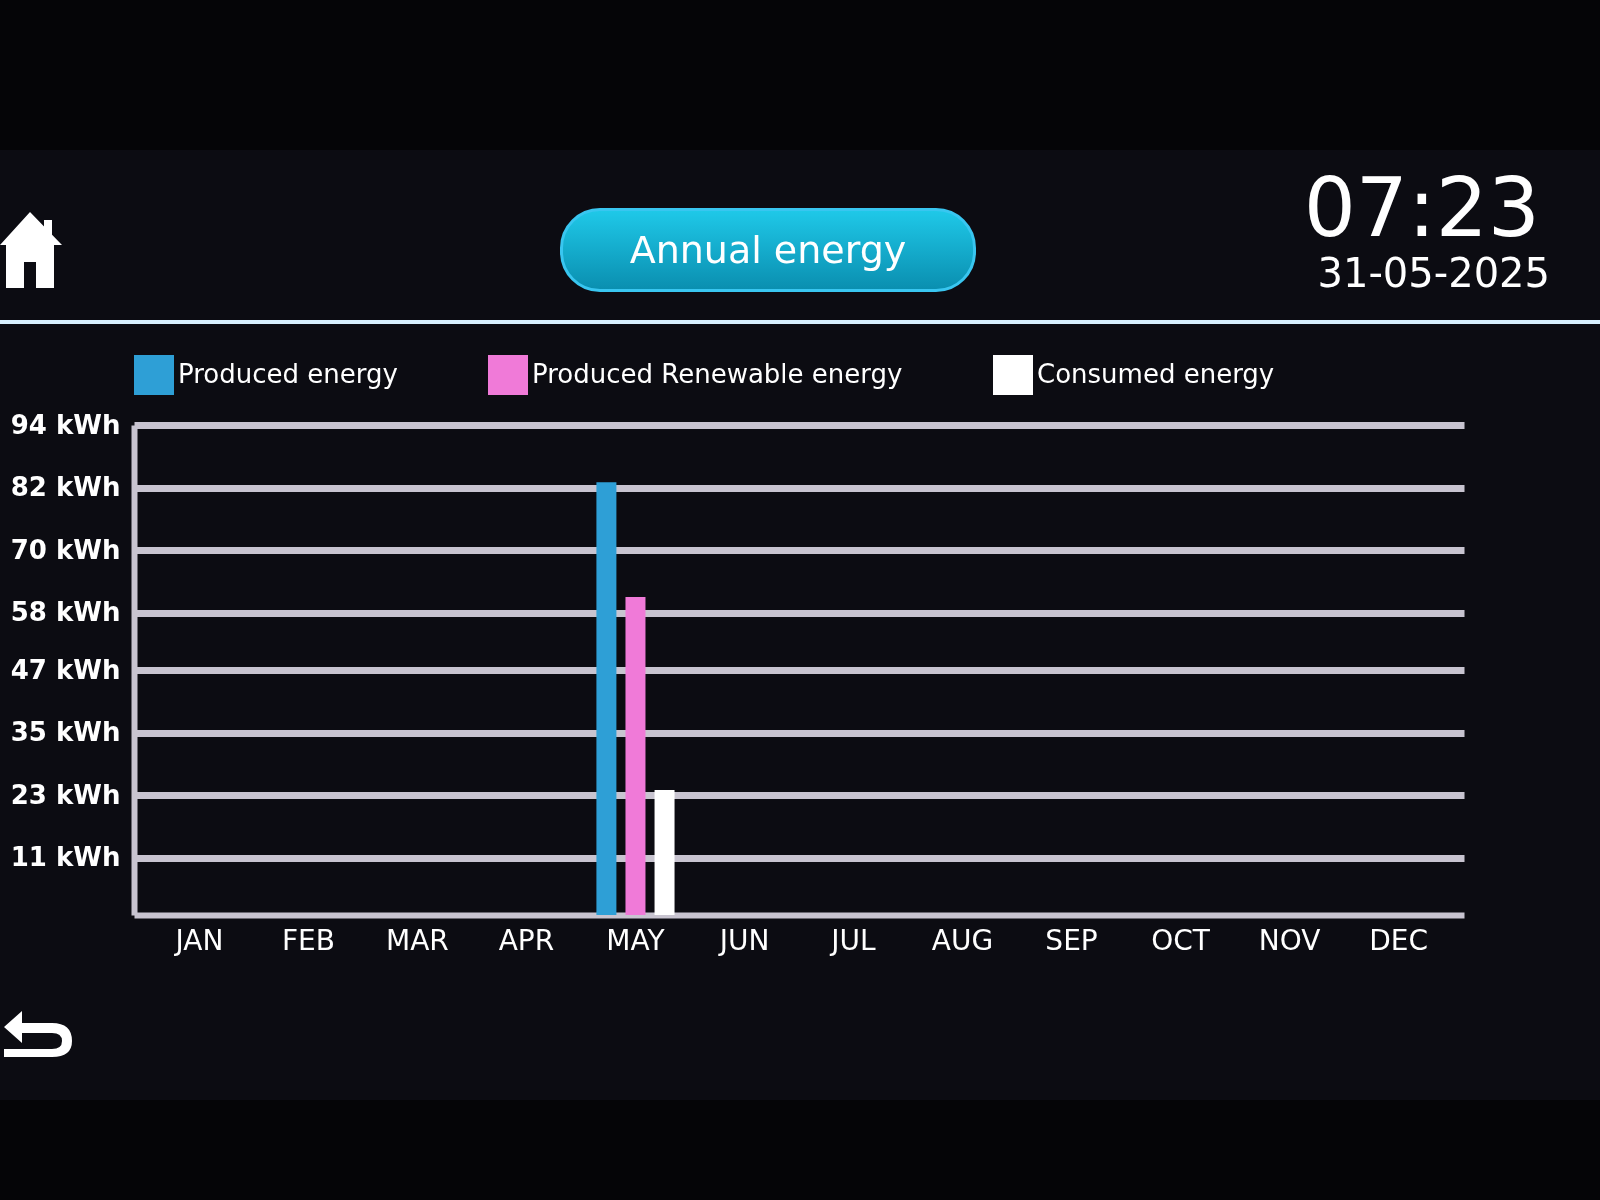 The image size is (1600, 1200). What do you see at coordinates (1398, 940) in the screenshot?
I see `x-tick-label: DEC` at bounding box center [1398, 940].